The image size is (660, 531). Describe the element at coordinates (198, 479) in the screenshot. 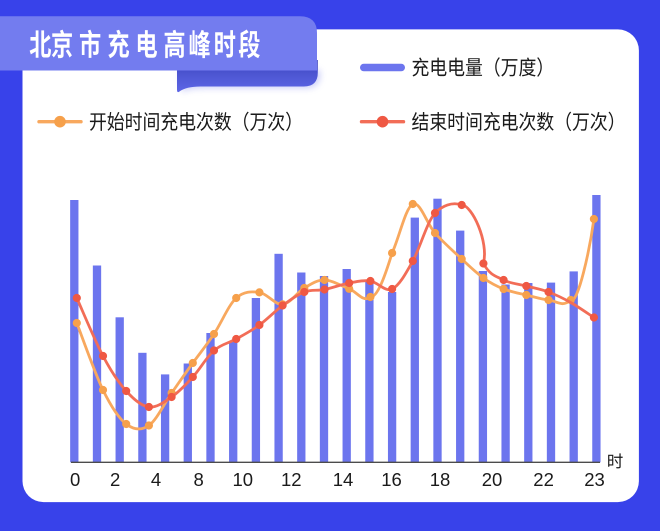

I see `svg-text: 8` at that location.